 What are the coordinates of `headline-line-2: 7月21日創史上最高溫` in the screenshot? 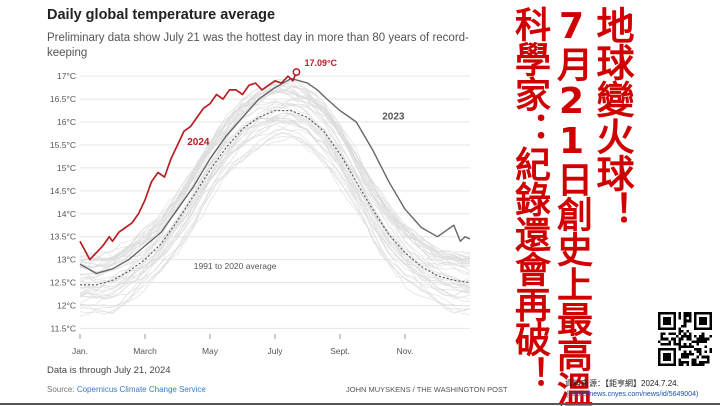 It's located at (571, 206).